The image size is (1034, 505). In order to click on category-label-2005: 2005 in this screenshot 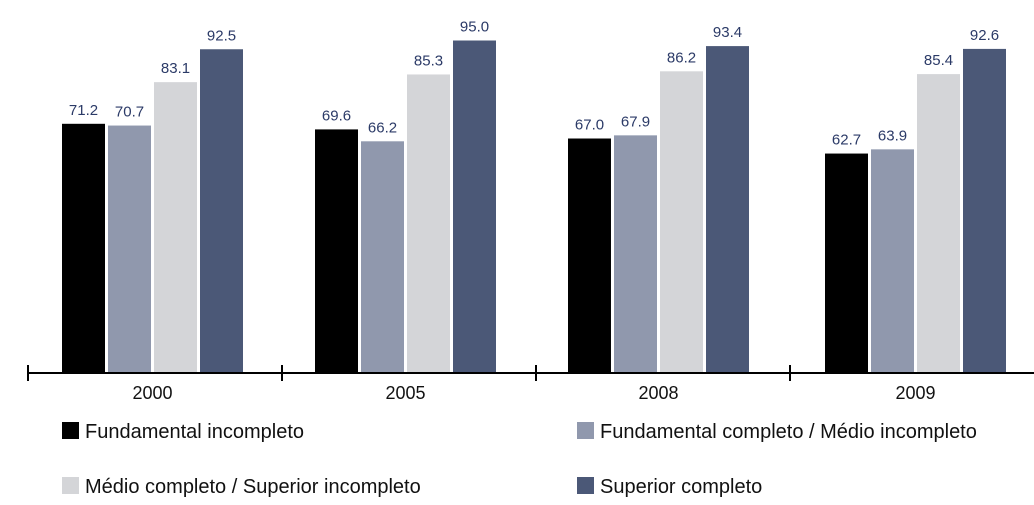, I will do `click(405, 393)`.